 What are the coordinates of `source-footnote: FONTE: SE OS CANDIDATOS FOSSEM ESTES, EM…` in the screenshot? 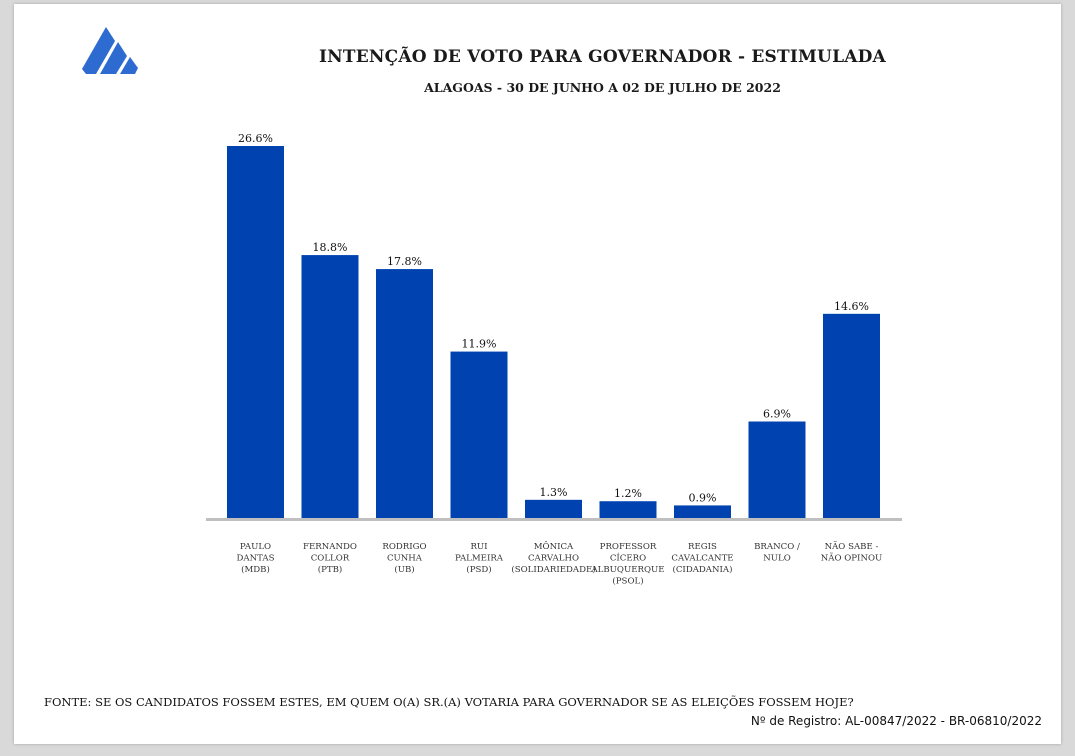 It's located at (449, 702).